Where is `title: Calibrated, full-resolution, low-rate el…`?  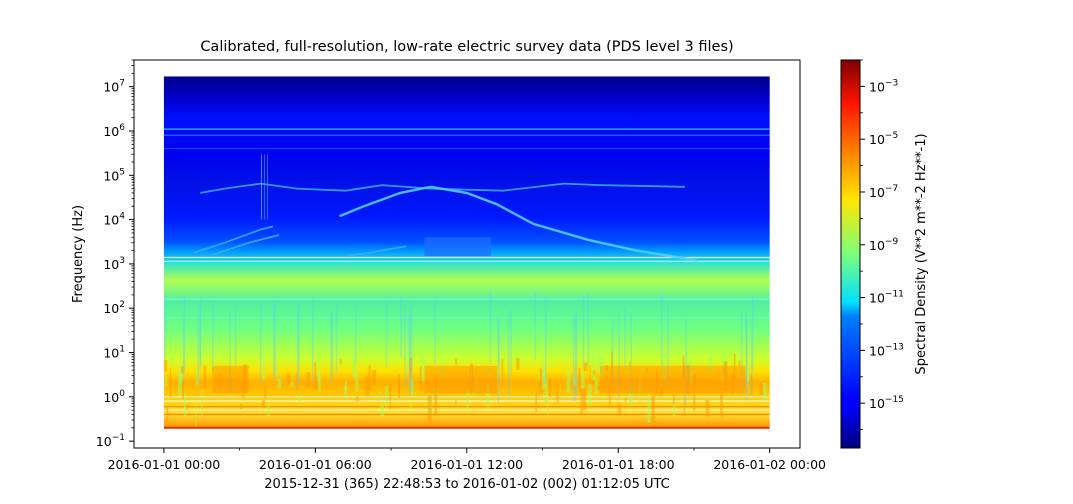 title: Calibrated, full-resolution, low-rate el… is located at coordinates (466, 47).